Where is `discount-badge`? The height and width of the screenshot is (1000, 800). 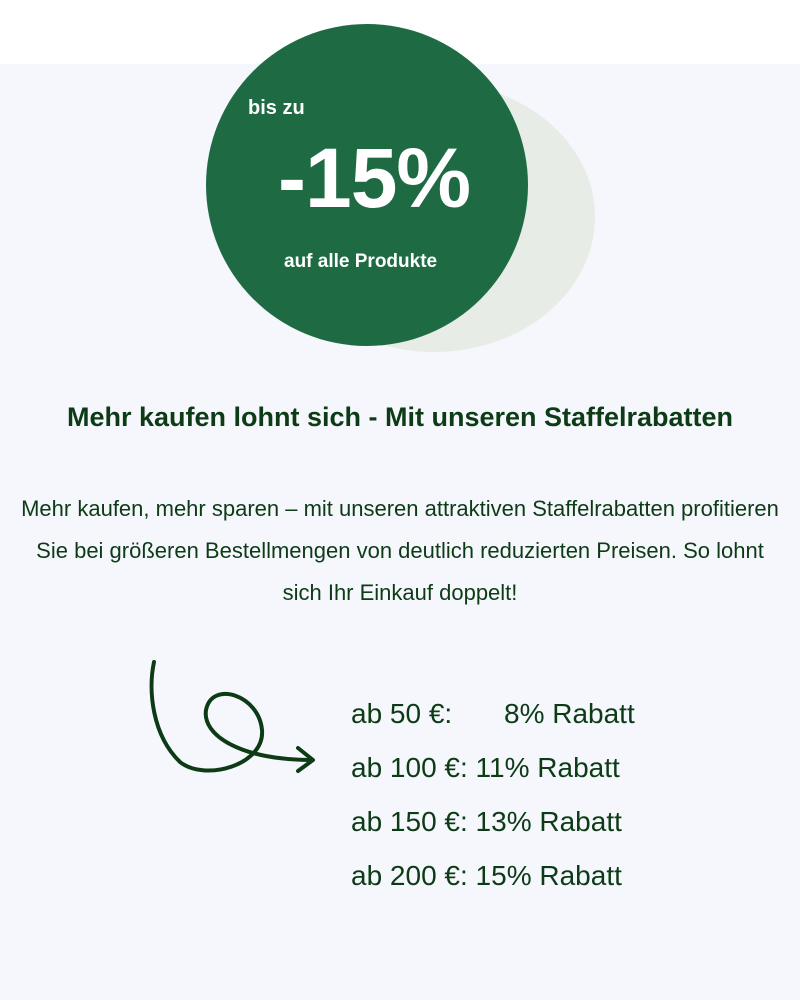
discount-badge is located at coordinates (367, 185).